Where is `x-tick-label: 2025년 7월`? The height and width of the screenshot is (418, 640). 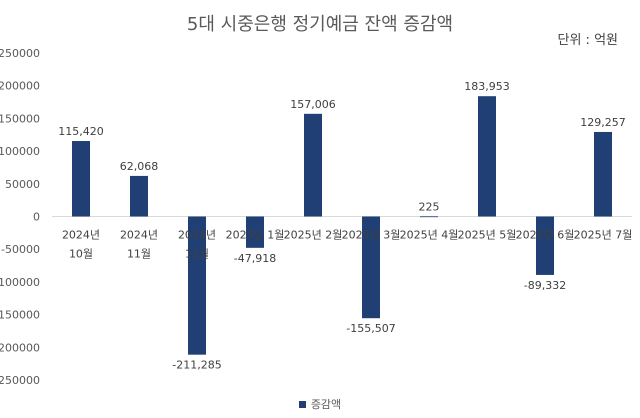
x-tick-label: 2025년 7월 is located at coordinates (603, 235).